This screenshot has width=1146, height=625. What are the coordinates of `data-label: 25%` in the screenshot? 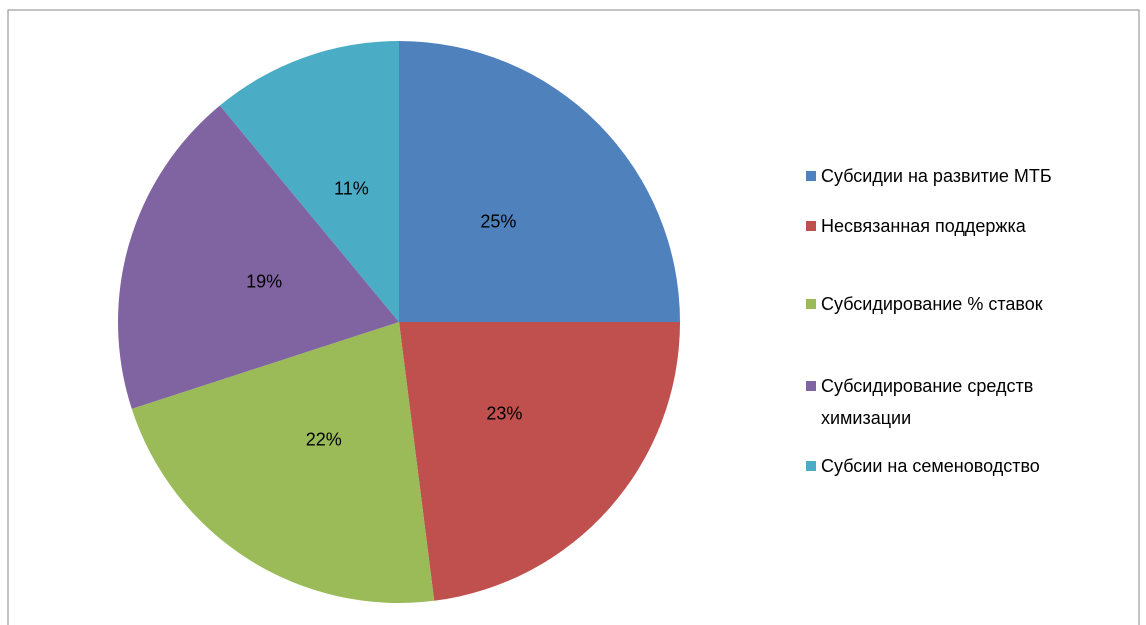 It's located at (498, 221).